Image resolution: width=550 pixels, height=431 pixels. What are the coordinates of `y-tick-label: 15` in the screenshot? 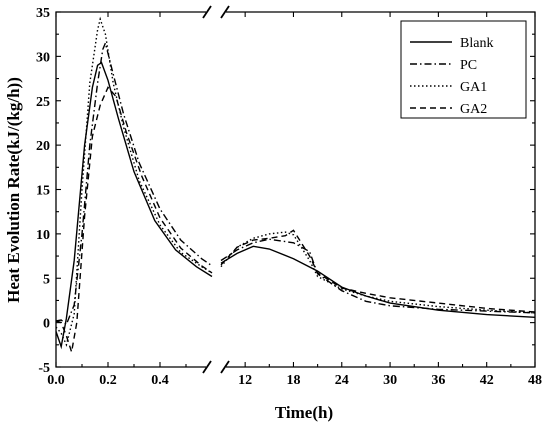 It's located at (43, 191).